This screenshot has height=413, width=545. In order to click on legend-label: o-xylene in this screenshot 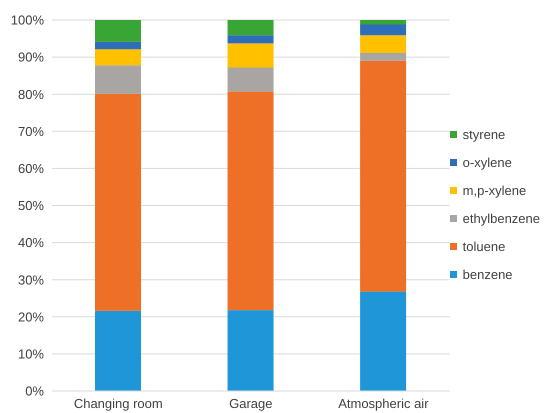, I will do `click(487, 162)`.